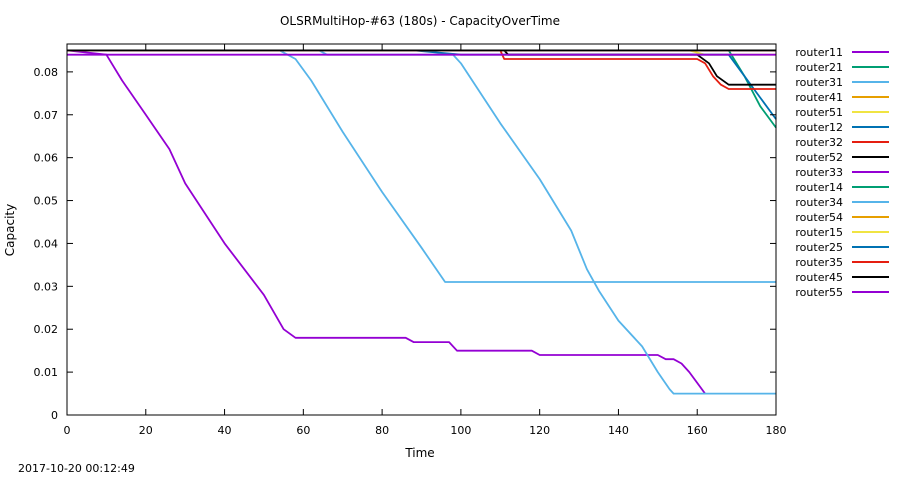 The image size is (900, 480). What do you see at coordinates (819, 52) in the screenshot?
I see `legend-label-router11: router11` at bounding box center [819, 52].